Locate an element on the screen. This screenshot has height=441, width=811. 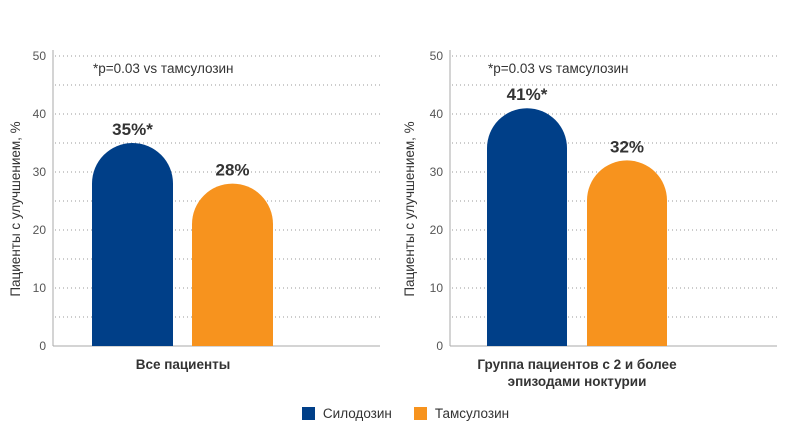
chart2-y-axis-label: Пациенты с улучшением, % is located at coordinates (409, 208).